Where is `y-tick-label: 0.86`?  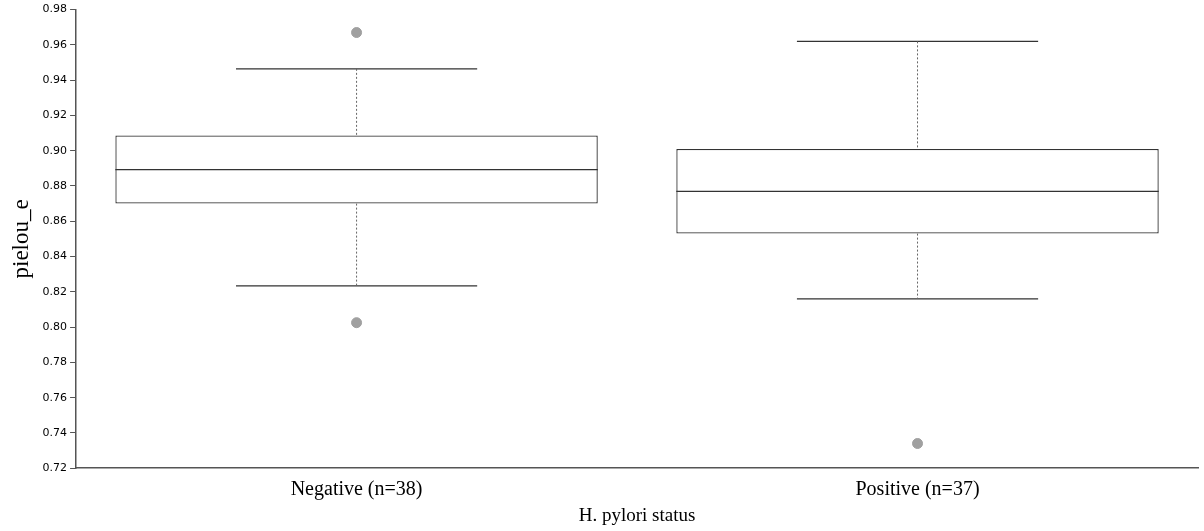 y-tick-label: 0.86 is located at coordinates (55, 221).